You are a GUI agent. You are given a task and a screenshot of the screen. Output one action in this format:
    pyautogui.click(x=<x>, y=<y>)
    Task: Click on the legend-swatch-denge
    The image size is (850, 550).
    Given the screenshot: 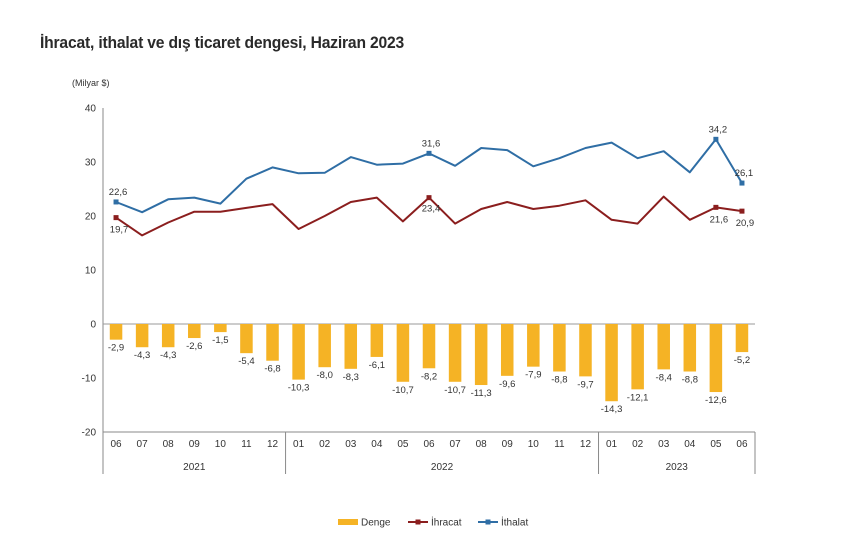 What is the action you would take?
    pyautogui.click(x=348, y=522)
    